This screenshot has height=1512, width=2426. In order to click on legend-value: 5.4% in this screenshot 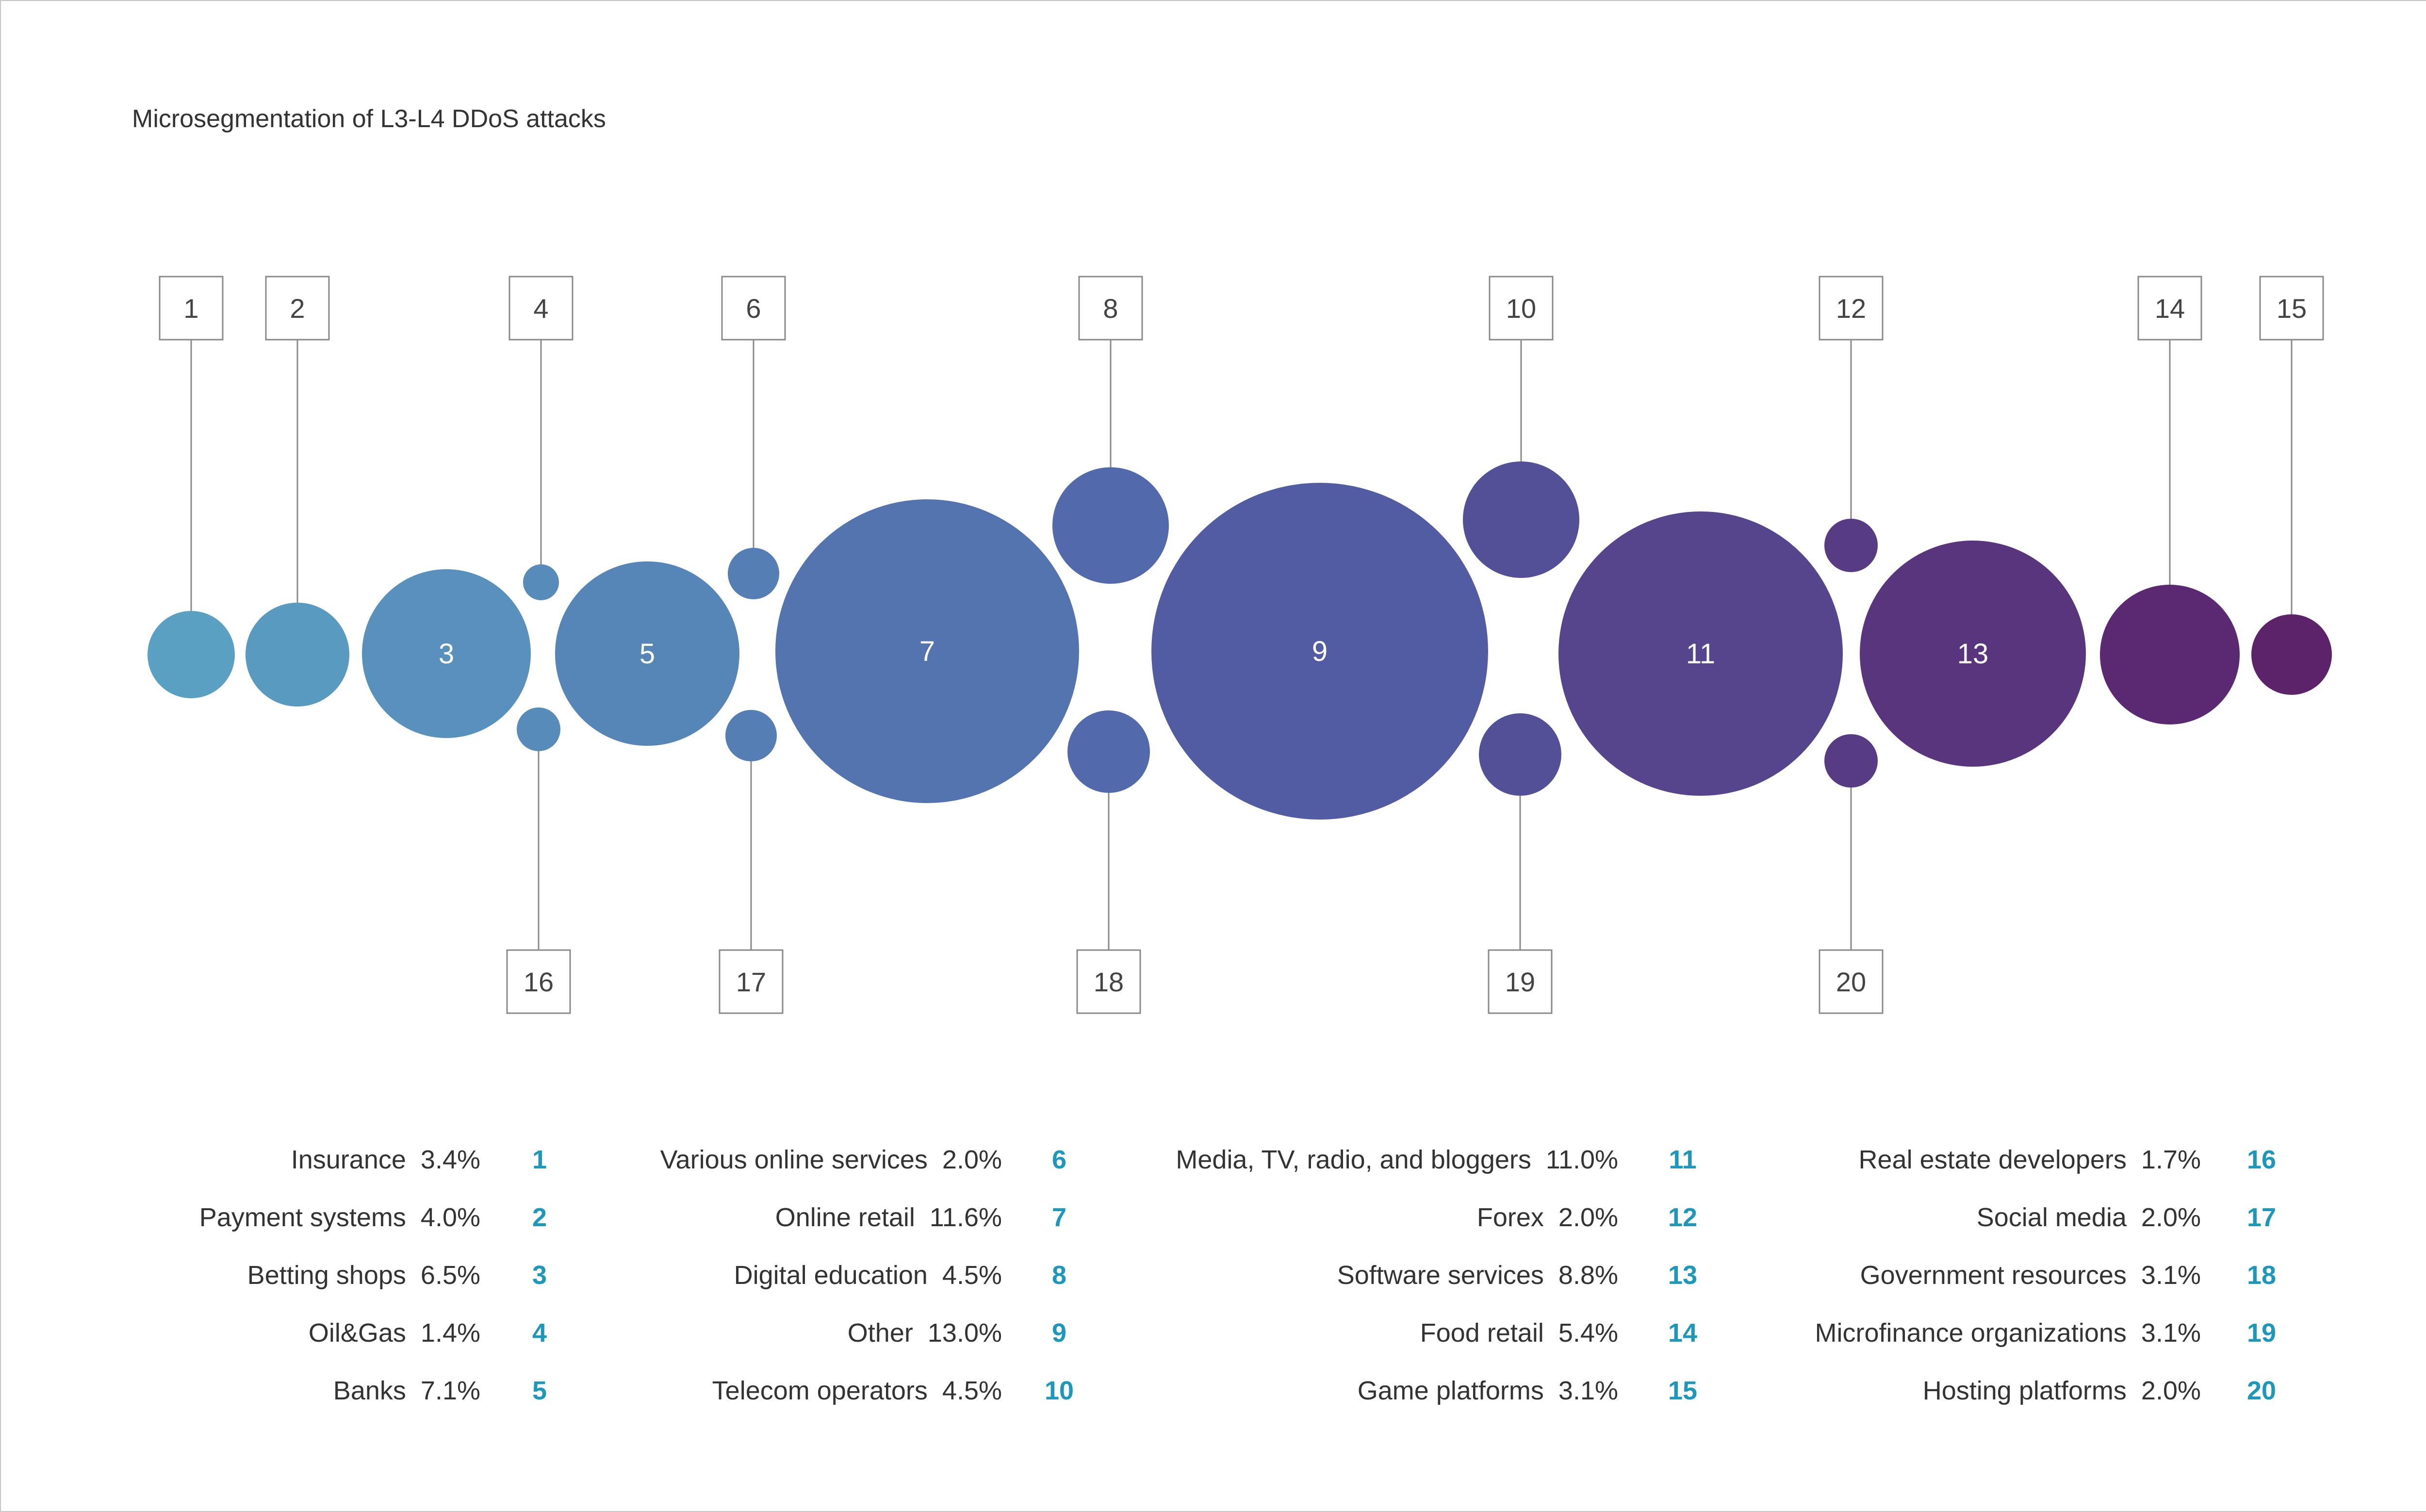, I will do `click(1588, 1333)`.